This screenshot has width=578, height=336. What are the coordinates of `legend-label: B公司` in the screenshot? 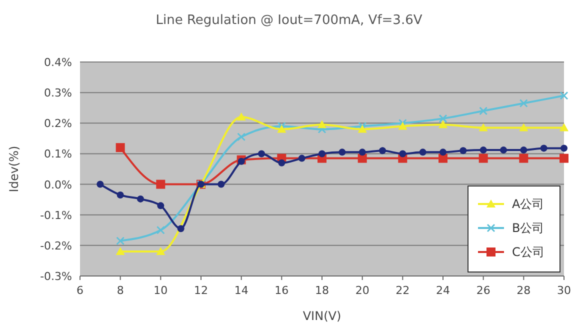 It's located at (528, 228).